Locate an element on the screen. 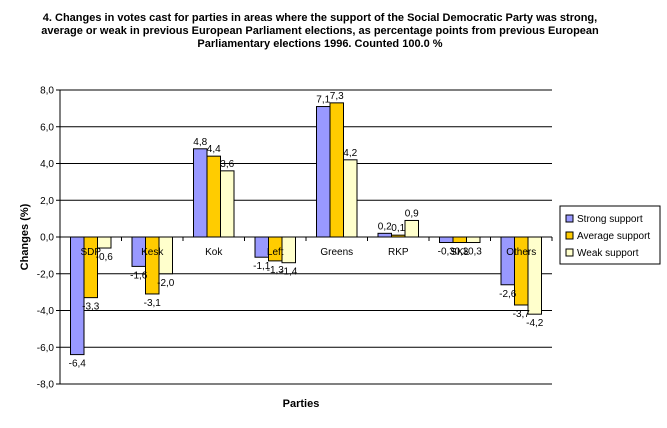 The image size is (667, 428). category-label: RKP is located at coordinates (398, 252).